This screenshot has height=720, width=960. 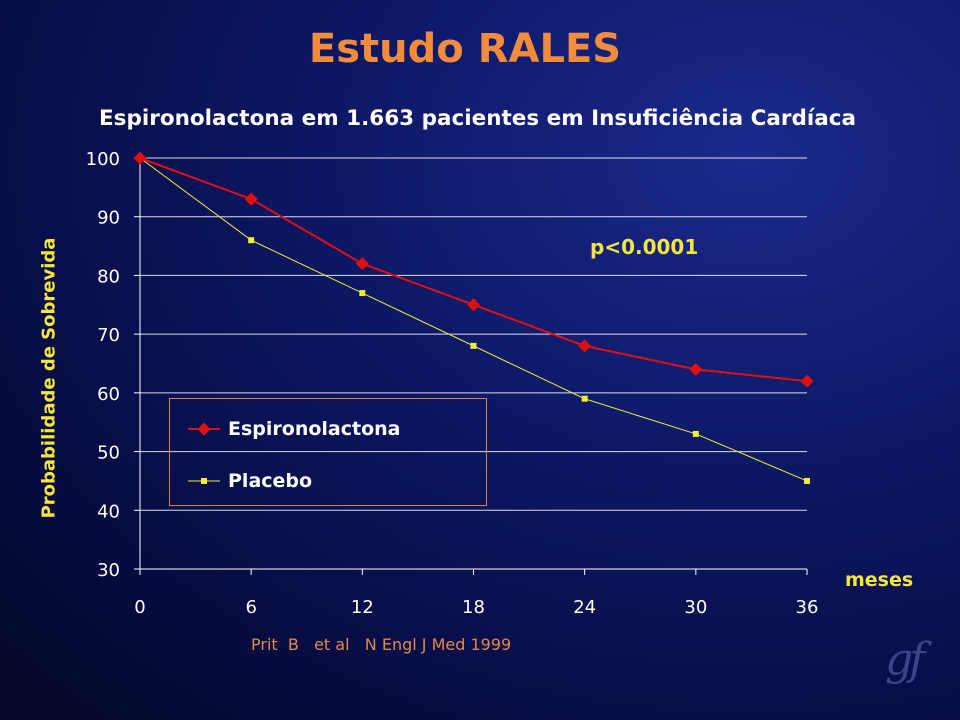 What do you see at coordinates (250, 607) in the screenshot?
I see `x-tick-label: 6` at bounding box center [250, 607].